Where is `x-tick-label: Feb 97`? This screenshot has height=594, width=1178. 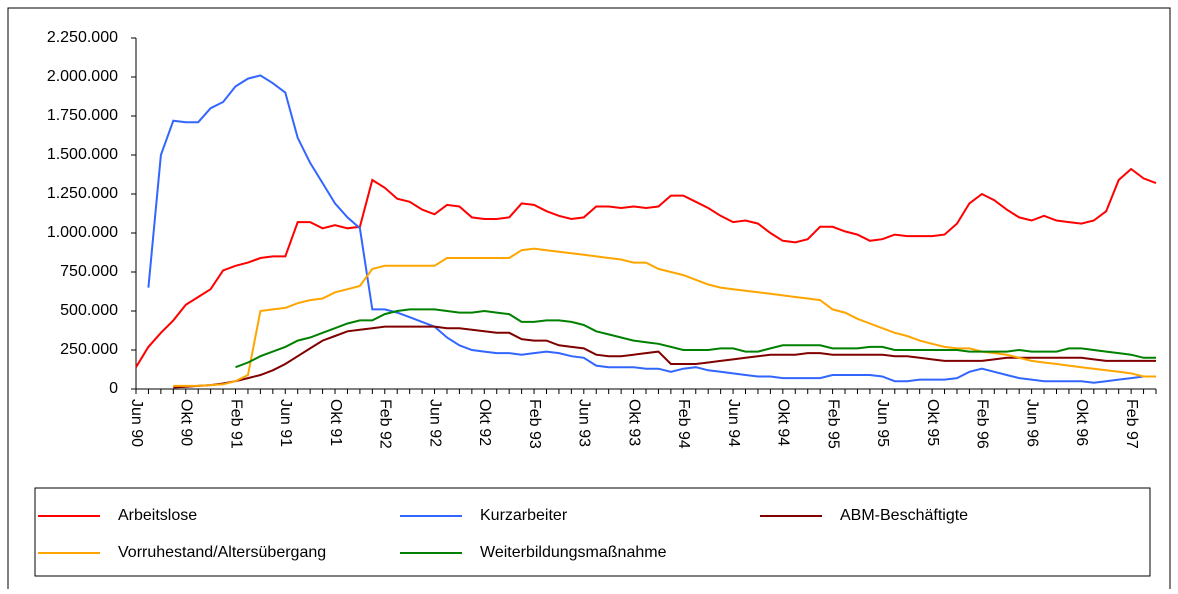
x-tick-label: Feb 97 is located at coordinates (1131, 424).